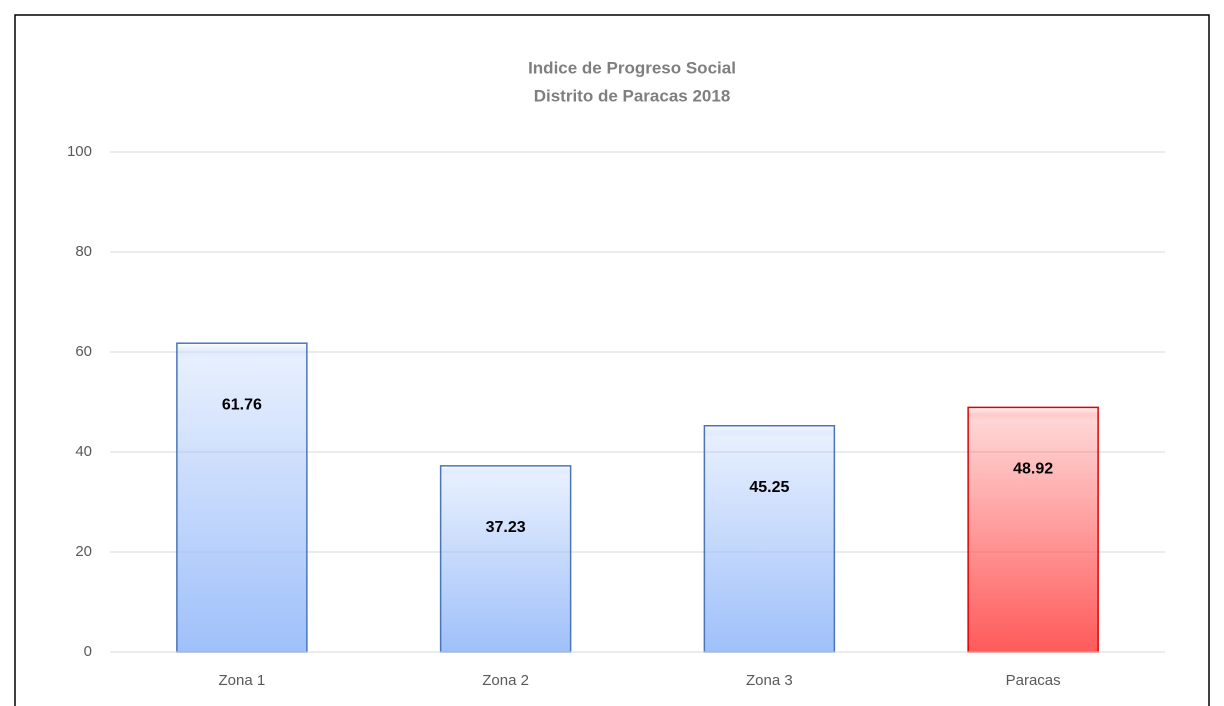 This screenshot has width=1224, height=706. What do you see at coordinates (79, 151) in the screenshot?
I see `y-tick-label: 100` at bounding box center [79, 151].